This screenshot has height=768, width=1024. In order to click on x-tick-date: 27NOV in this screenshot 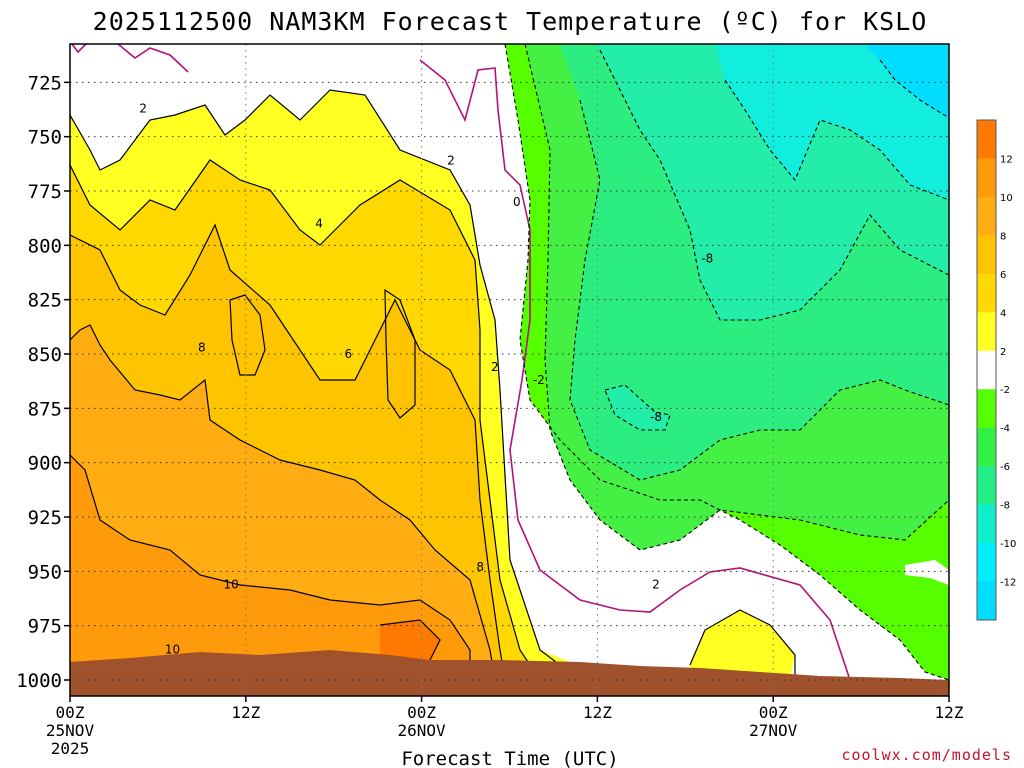, I will do `click(773, 730)`.